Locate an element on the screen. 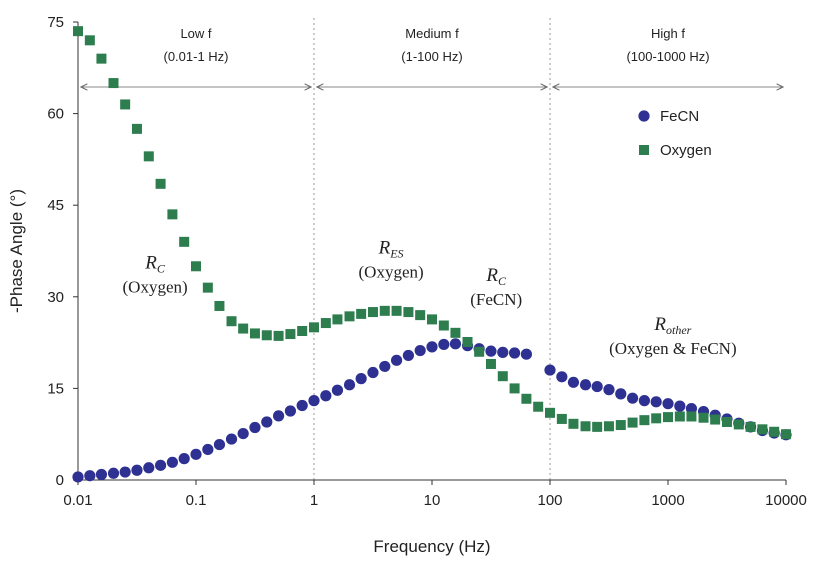 The height and width of the screenshot is (564, 828). x-tick-label: 0.01 is located at coordinates (77, 500).